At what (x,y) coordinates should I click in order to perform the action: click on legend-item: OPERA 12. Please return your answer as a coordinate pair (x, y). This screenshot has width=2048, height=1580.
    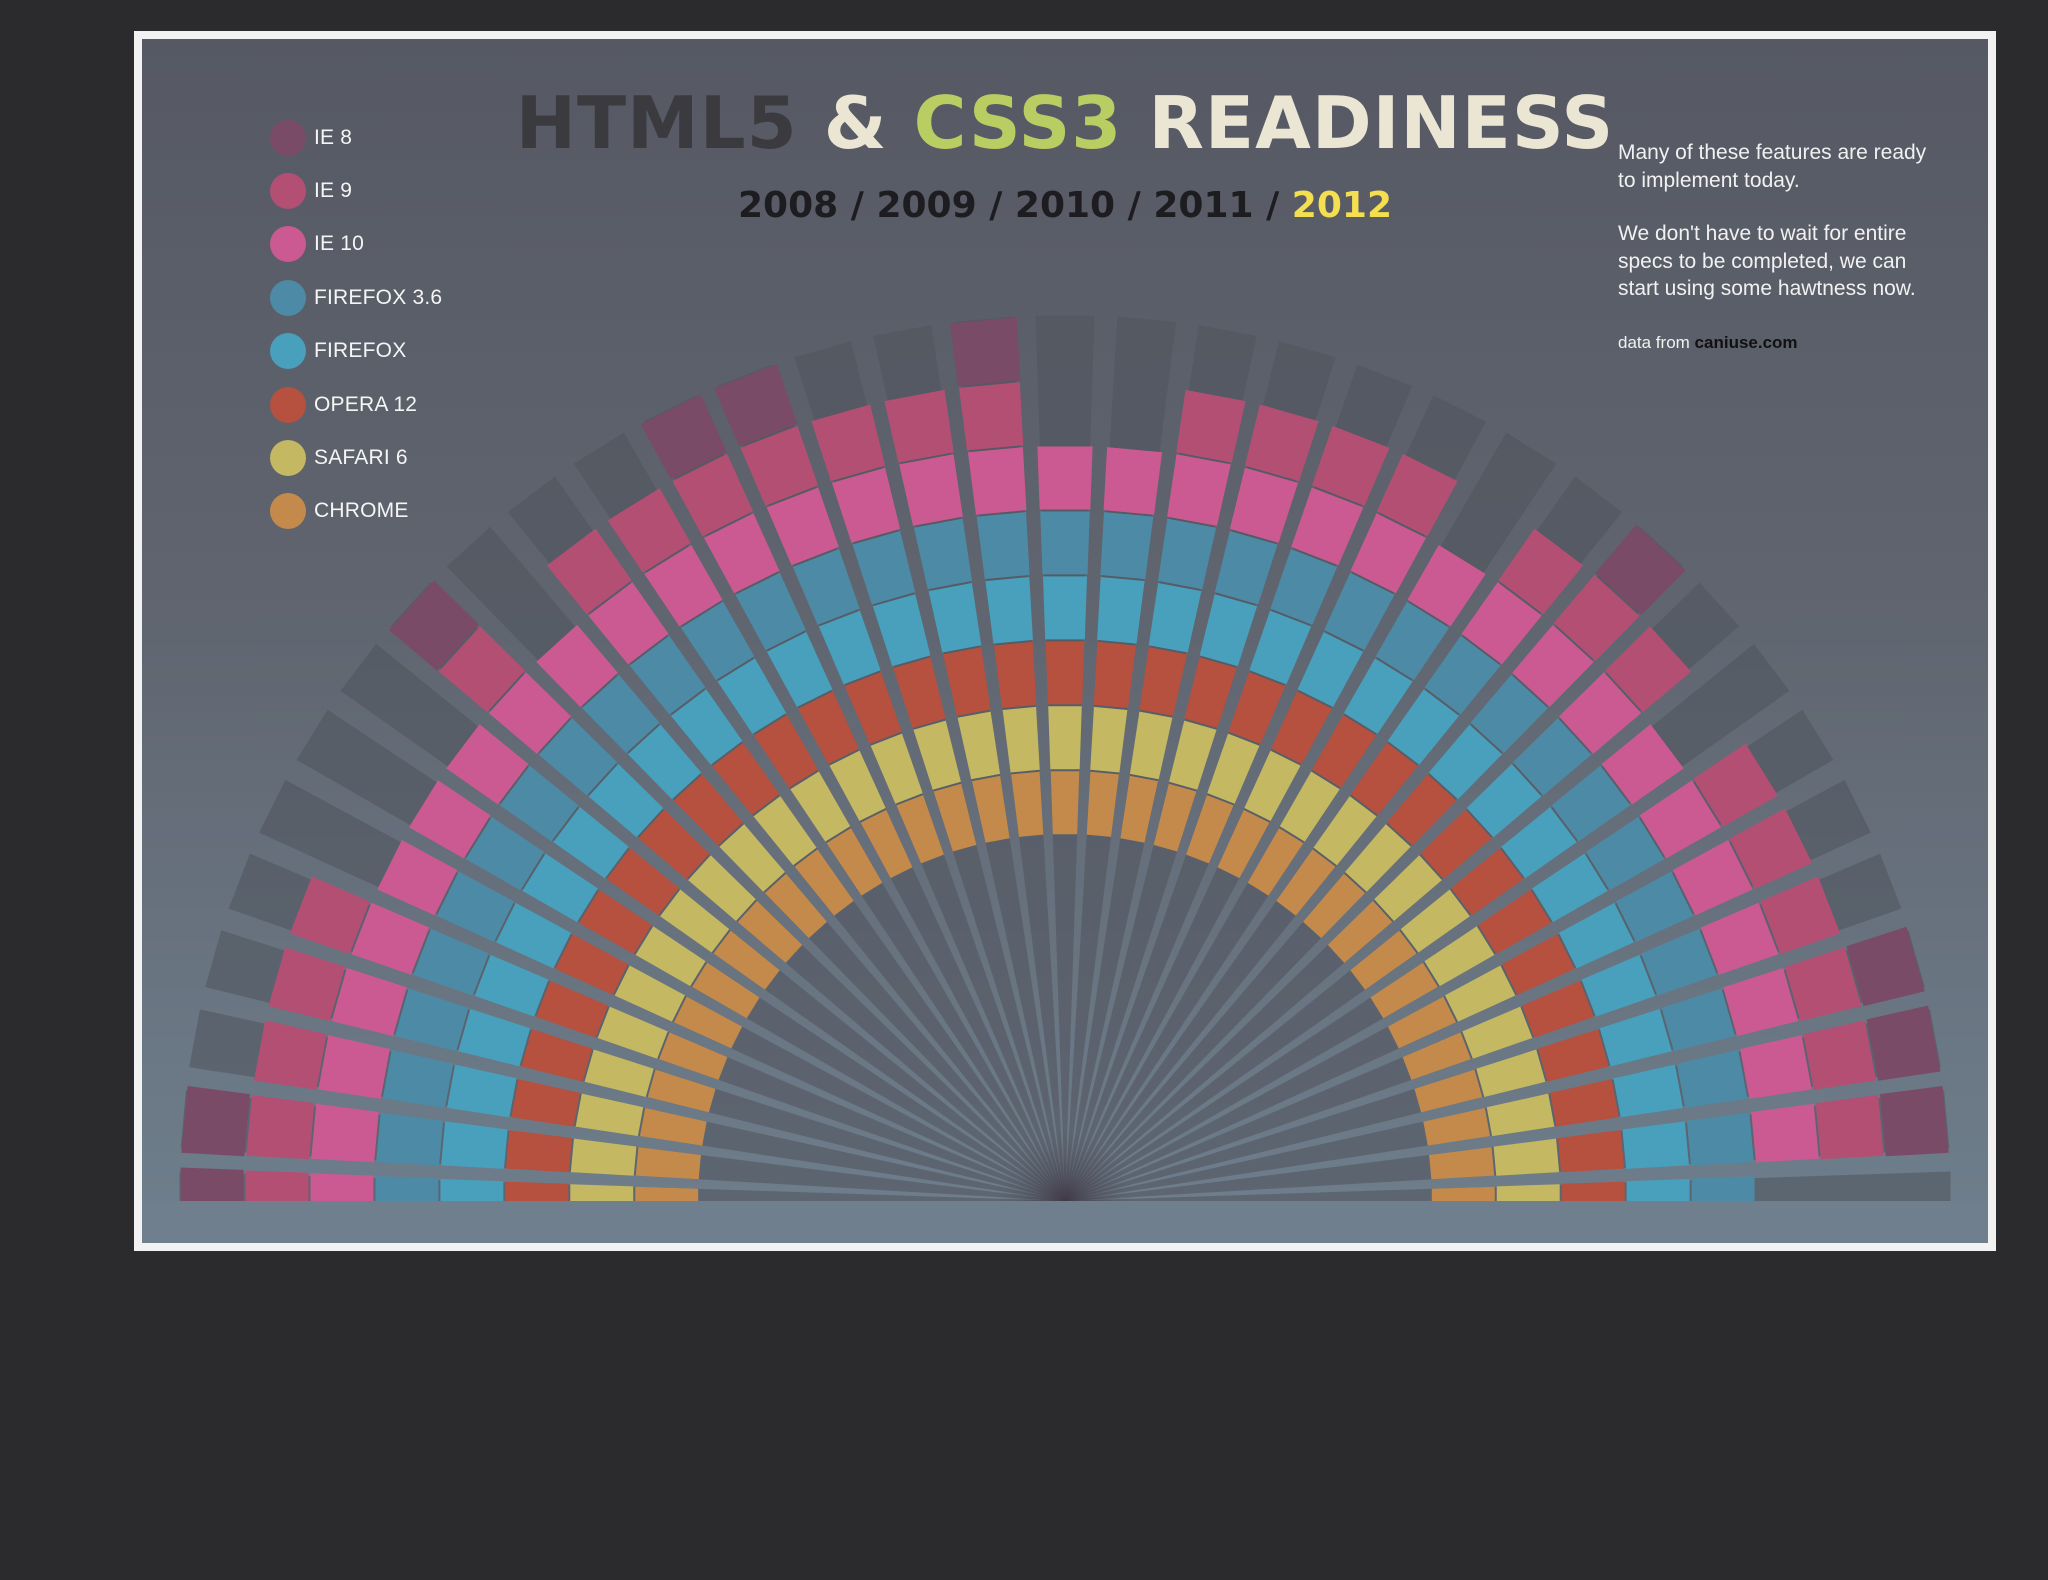
    Looking at the image, I should click on (356, 404).